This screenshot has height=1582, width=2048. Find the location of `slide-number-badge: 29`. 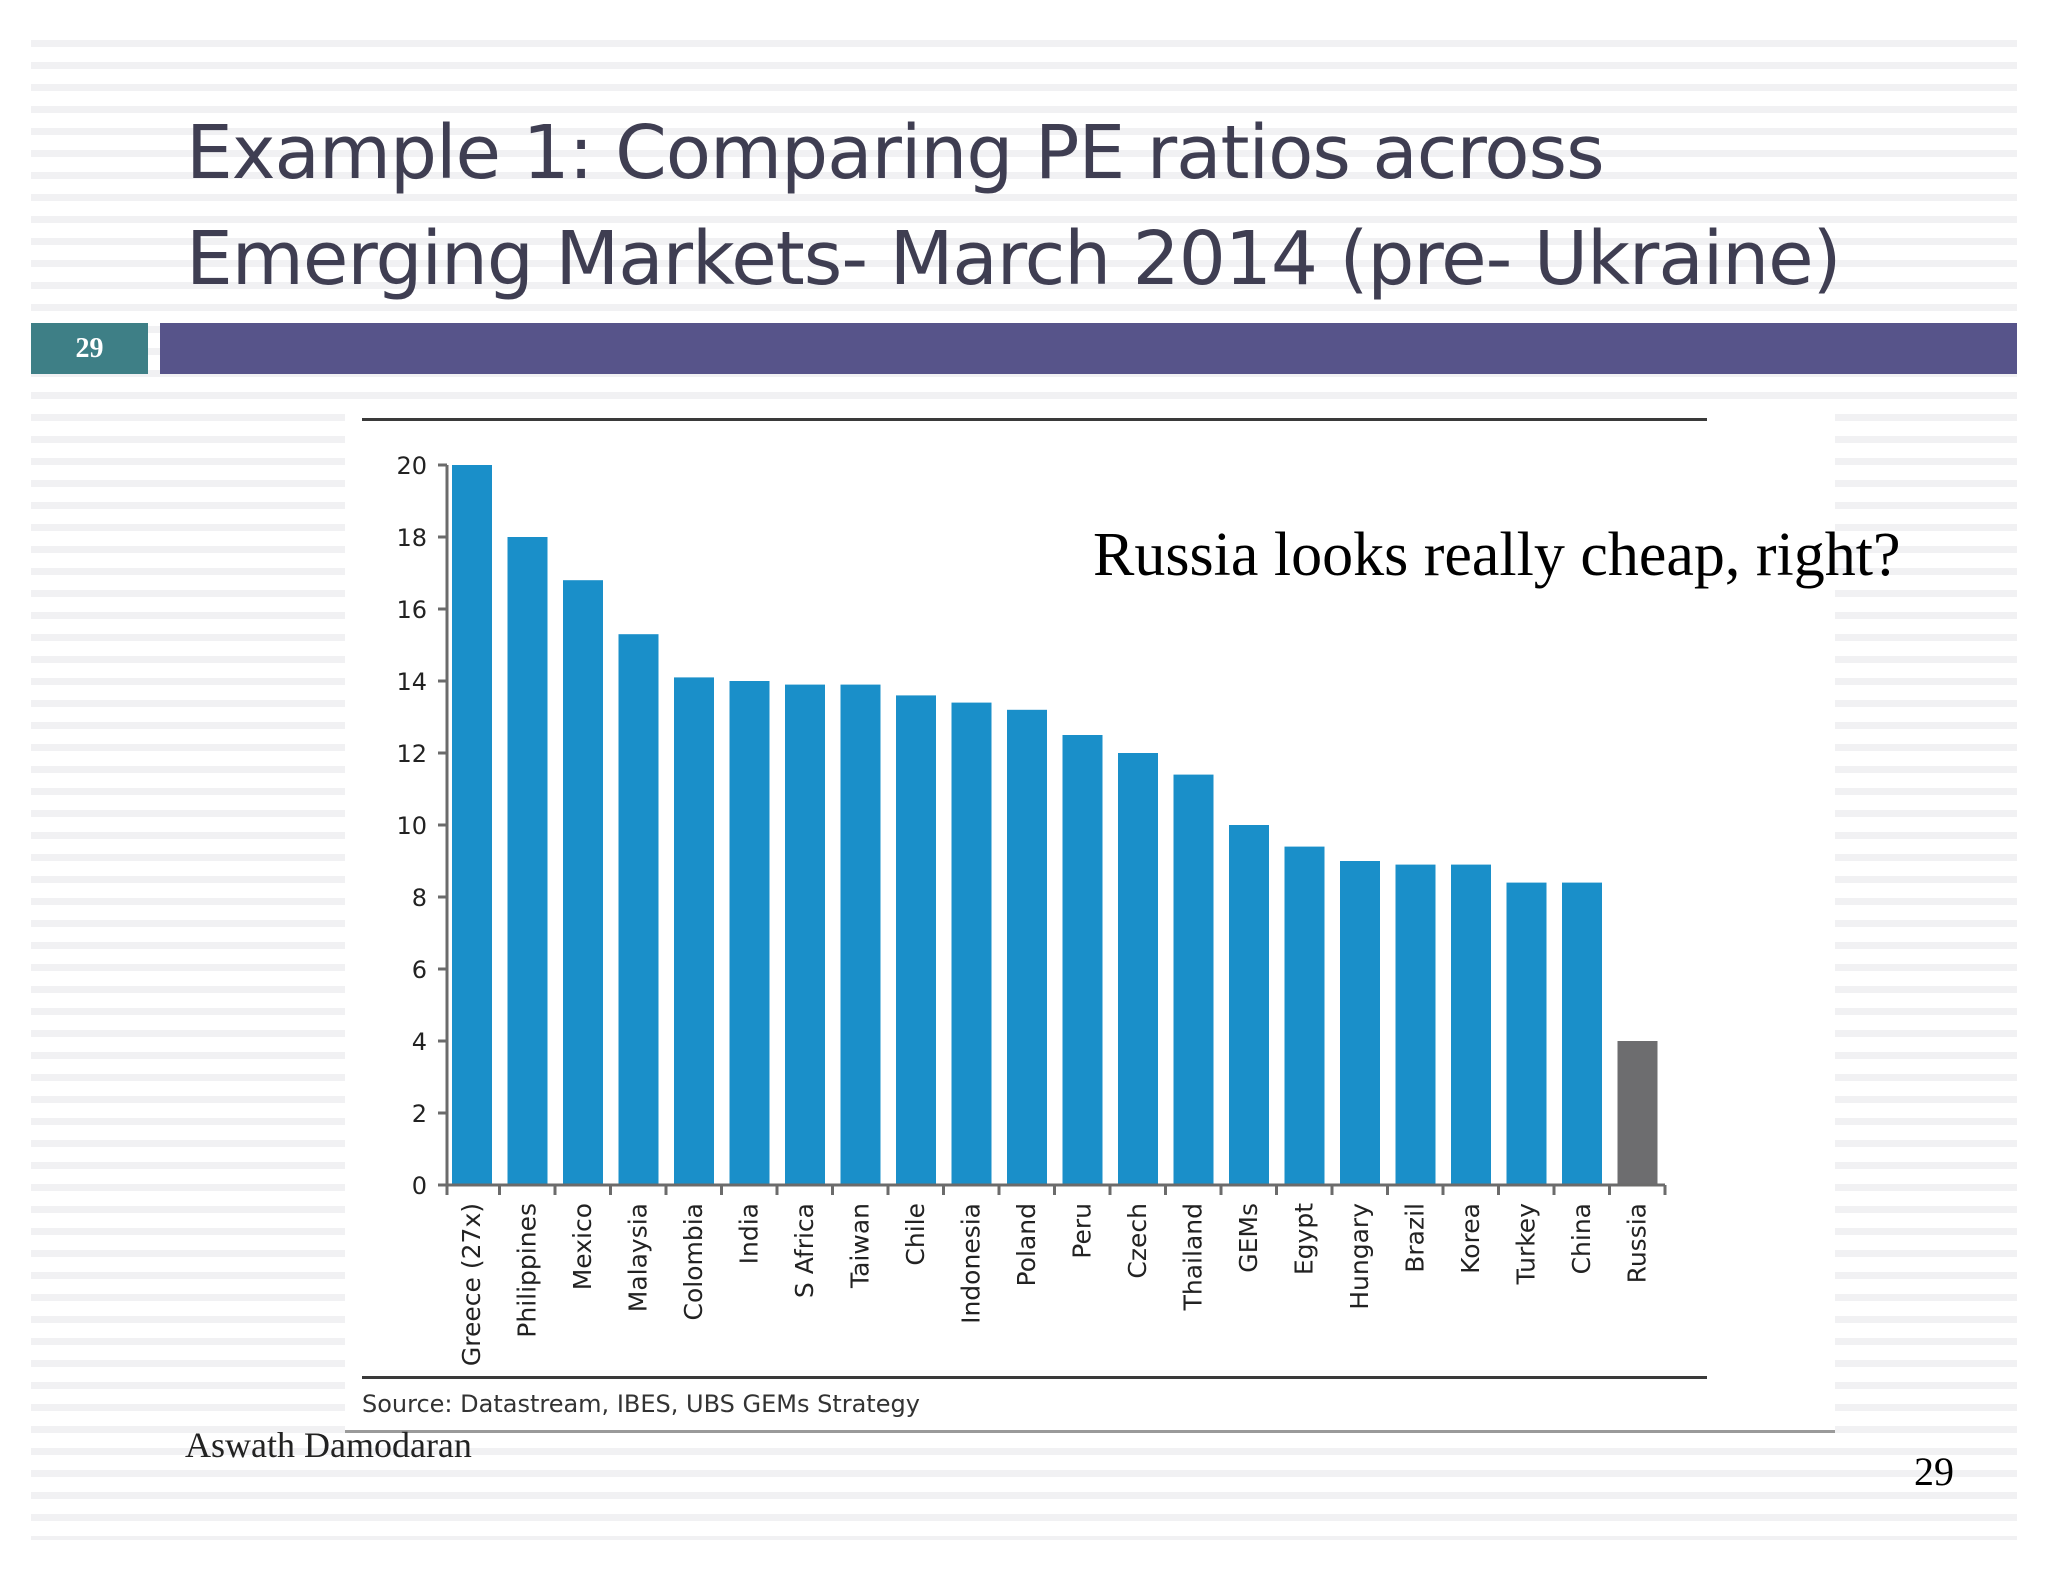

slide-number-badge: 29 is located at coordinates (89, 348).